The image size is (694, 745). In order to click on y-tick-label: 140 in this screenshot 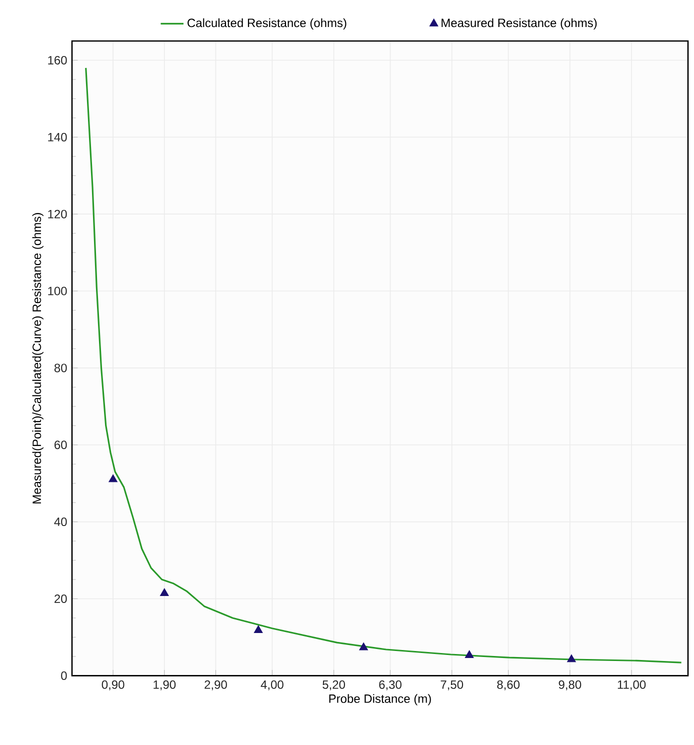, I will do `click(57, 137)`.